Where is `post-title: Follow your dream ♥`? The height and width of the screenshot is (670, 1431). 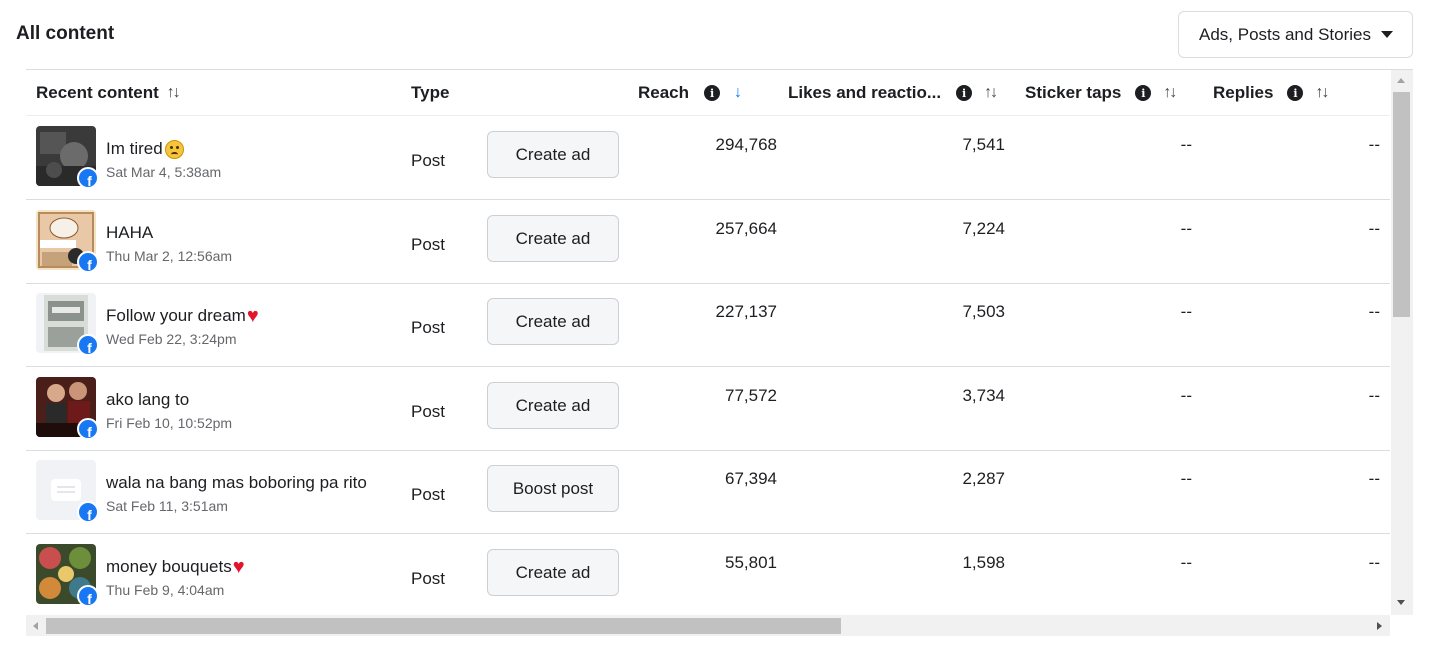
post-title: Follow your dream ♥ is located at coordinates (182, 316).